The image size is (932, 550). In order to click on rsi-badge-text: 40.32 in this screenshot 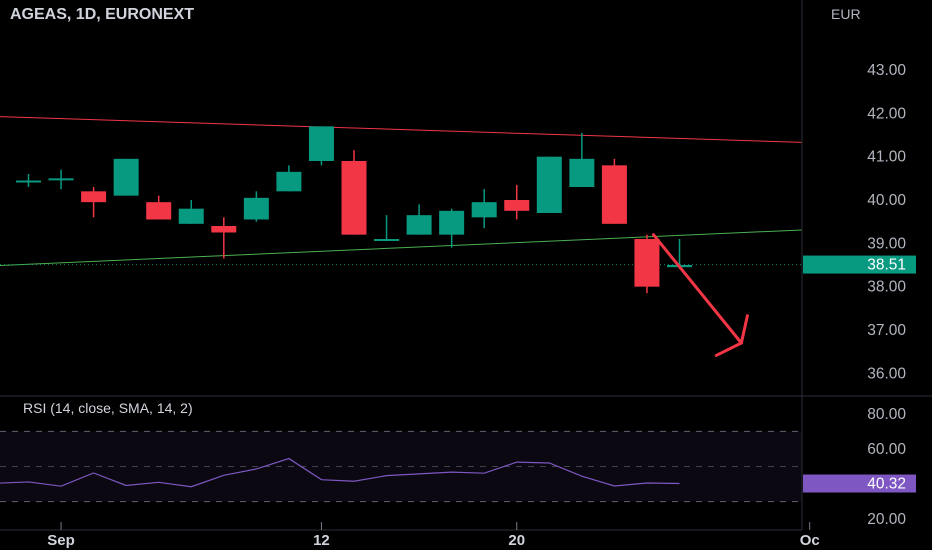, I will do `click(886, 484)`.